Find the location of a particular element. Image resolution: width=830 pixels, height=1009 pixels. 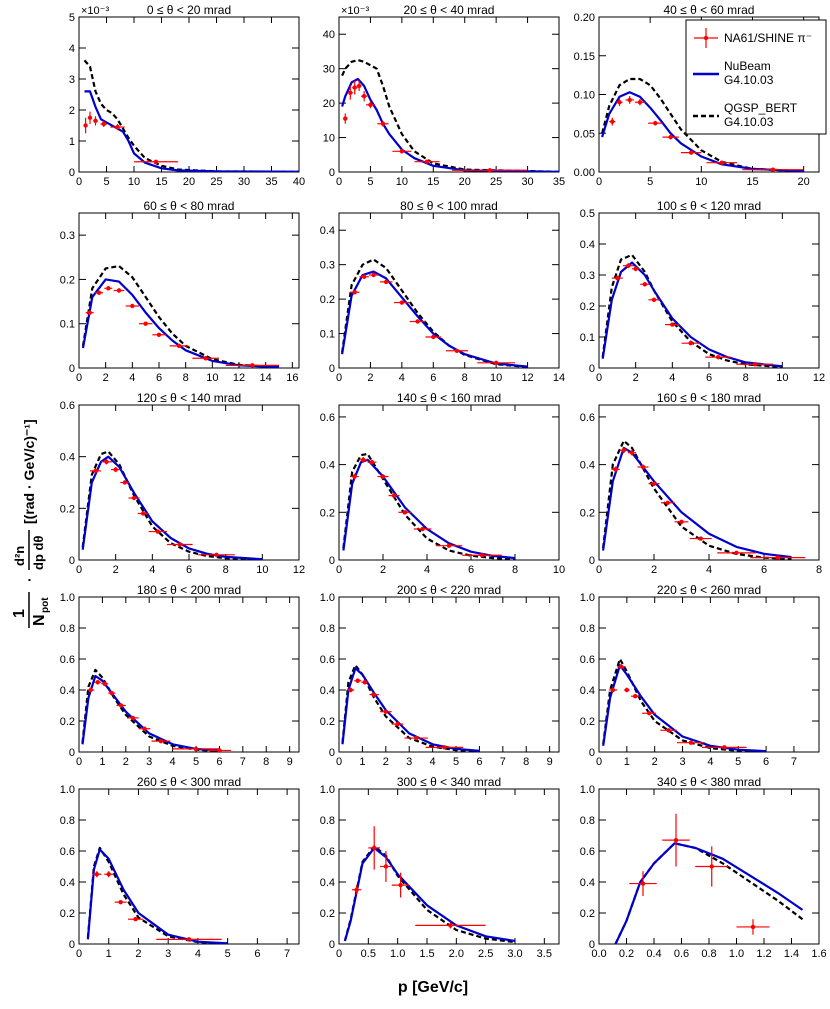

y-tick-label: 0.5 is located at coordinates (587, 214).